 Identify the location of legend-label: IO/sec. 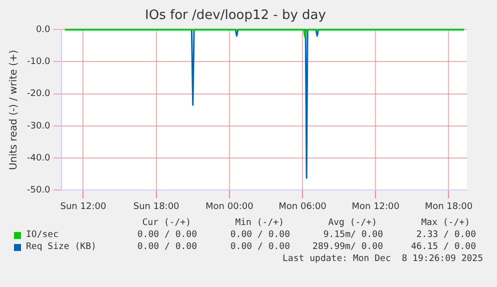
(42, 236).